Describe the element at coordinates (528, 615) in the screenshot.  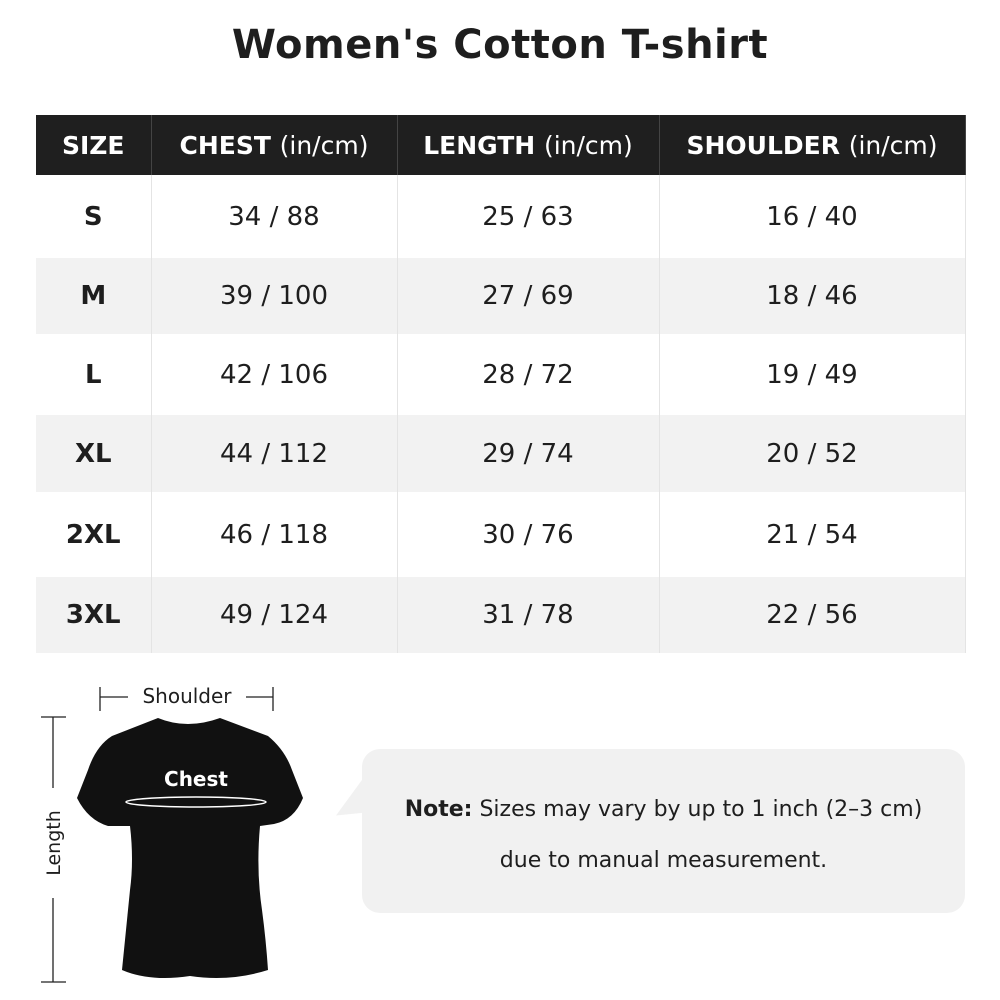
I see `cell-length: 31 / 78` at that location.